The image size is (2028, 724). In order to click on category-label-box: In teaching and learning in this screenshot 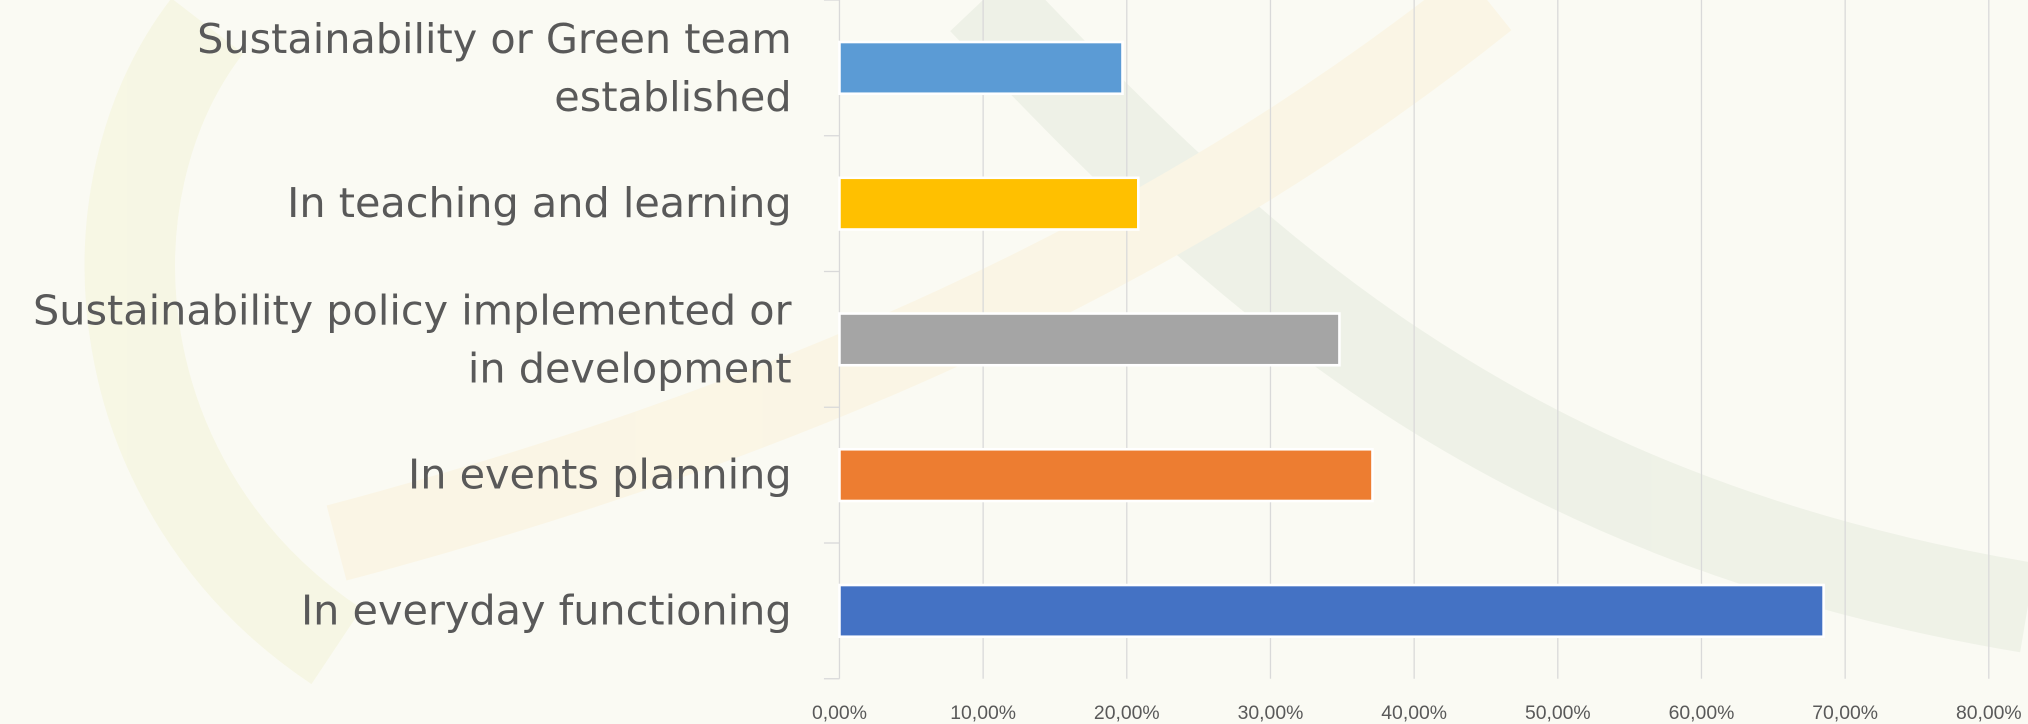, I will do `click(539, 203)`.